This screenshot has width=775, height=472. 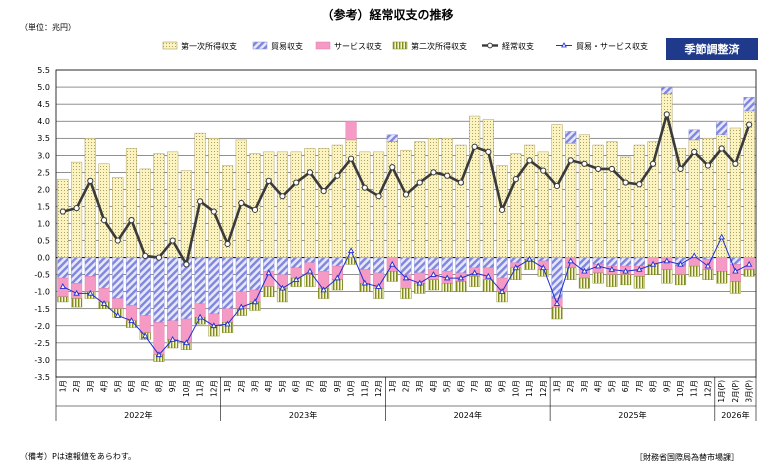 I want to click on year-label: 2023年, so click(x=303, y=415).